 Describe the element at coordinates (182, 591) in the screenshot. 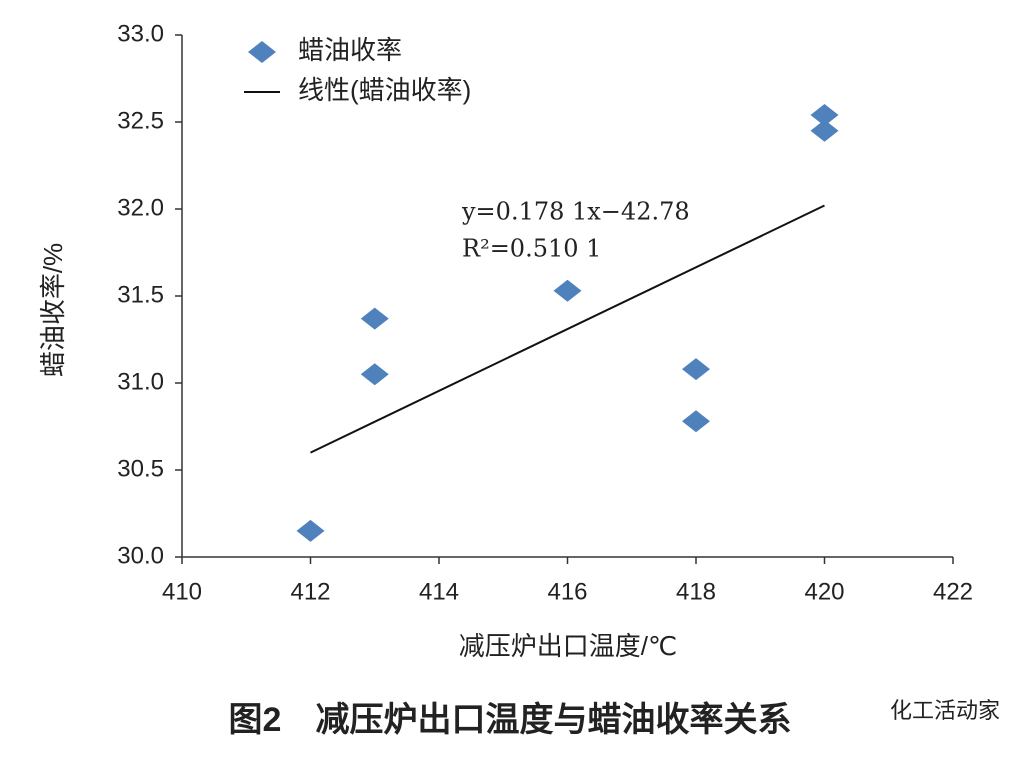

I see `x-tick-label: 410` at that location.